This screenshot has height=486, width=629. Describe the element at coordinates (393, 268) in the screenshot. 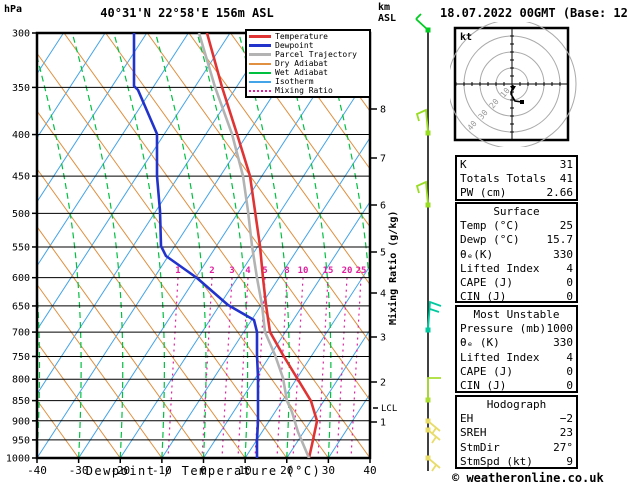

I see `mixing-ratio-axis-label: Mixing Ratio (g/kg)` at that location.